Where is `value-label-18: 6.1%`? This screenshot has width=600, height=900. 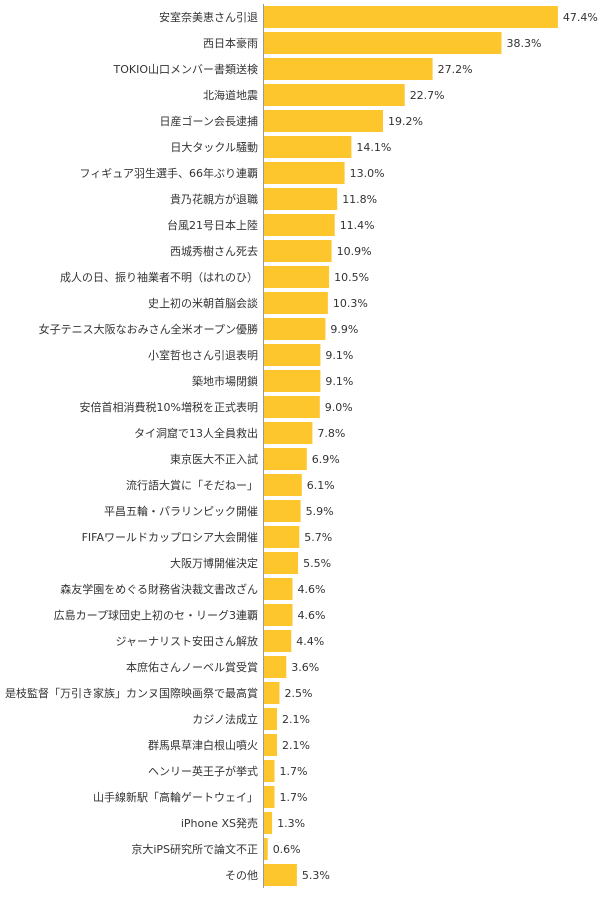
value-label-18: 6.1% is located at coordinates (321, 485).